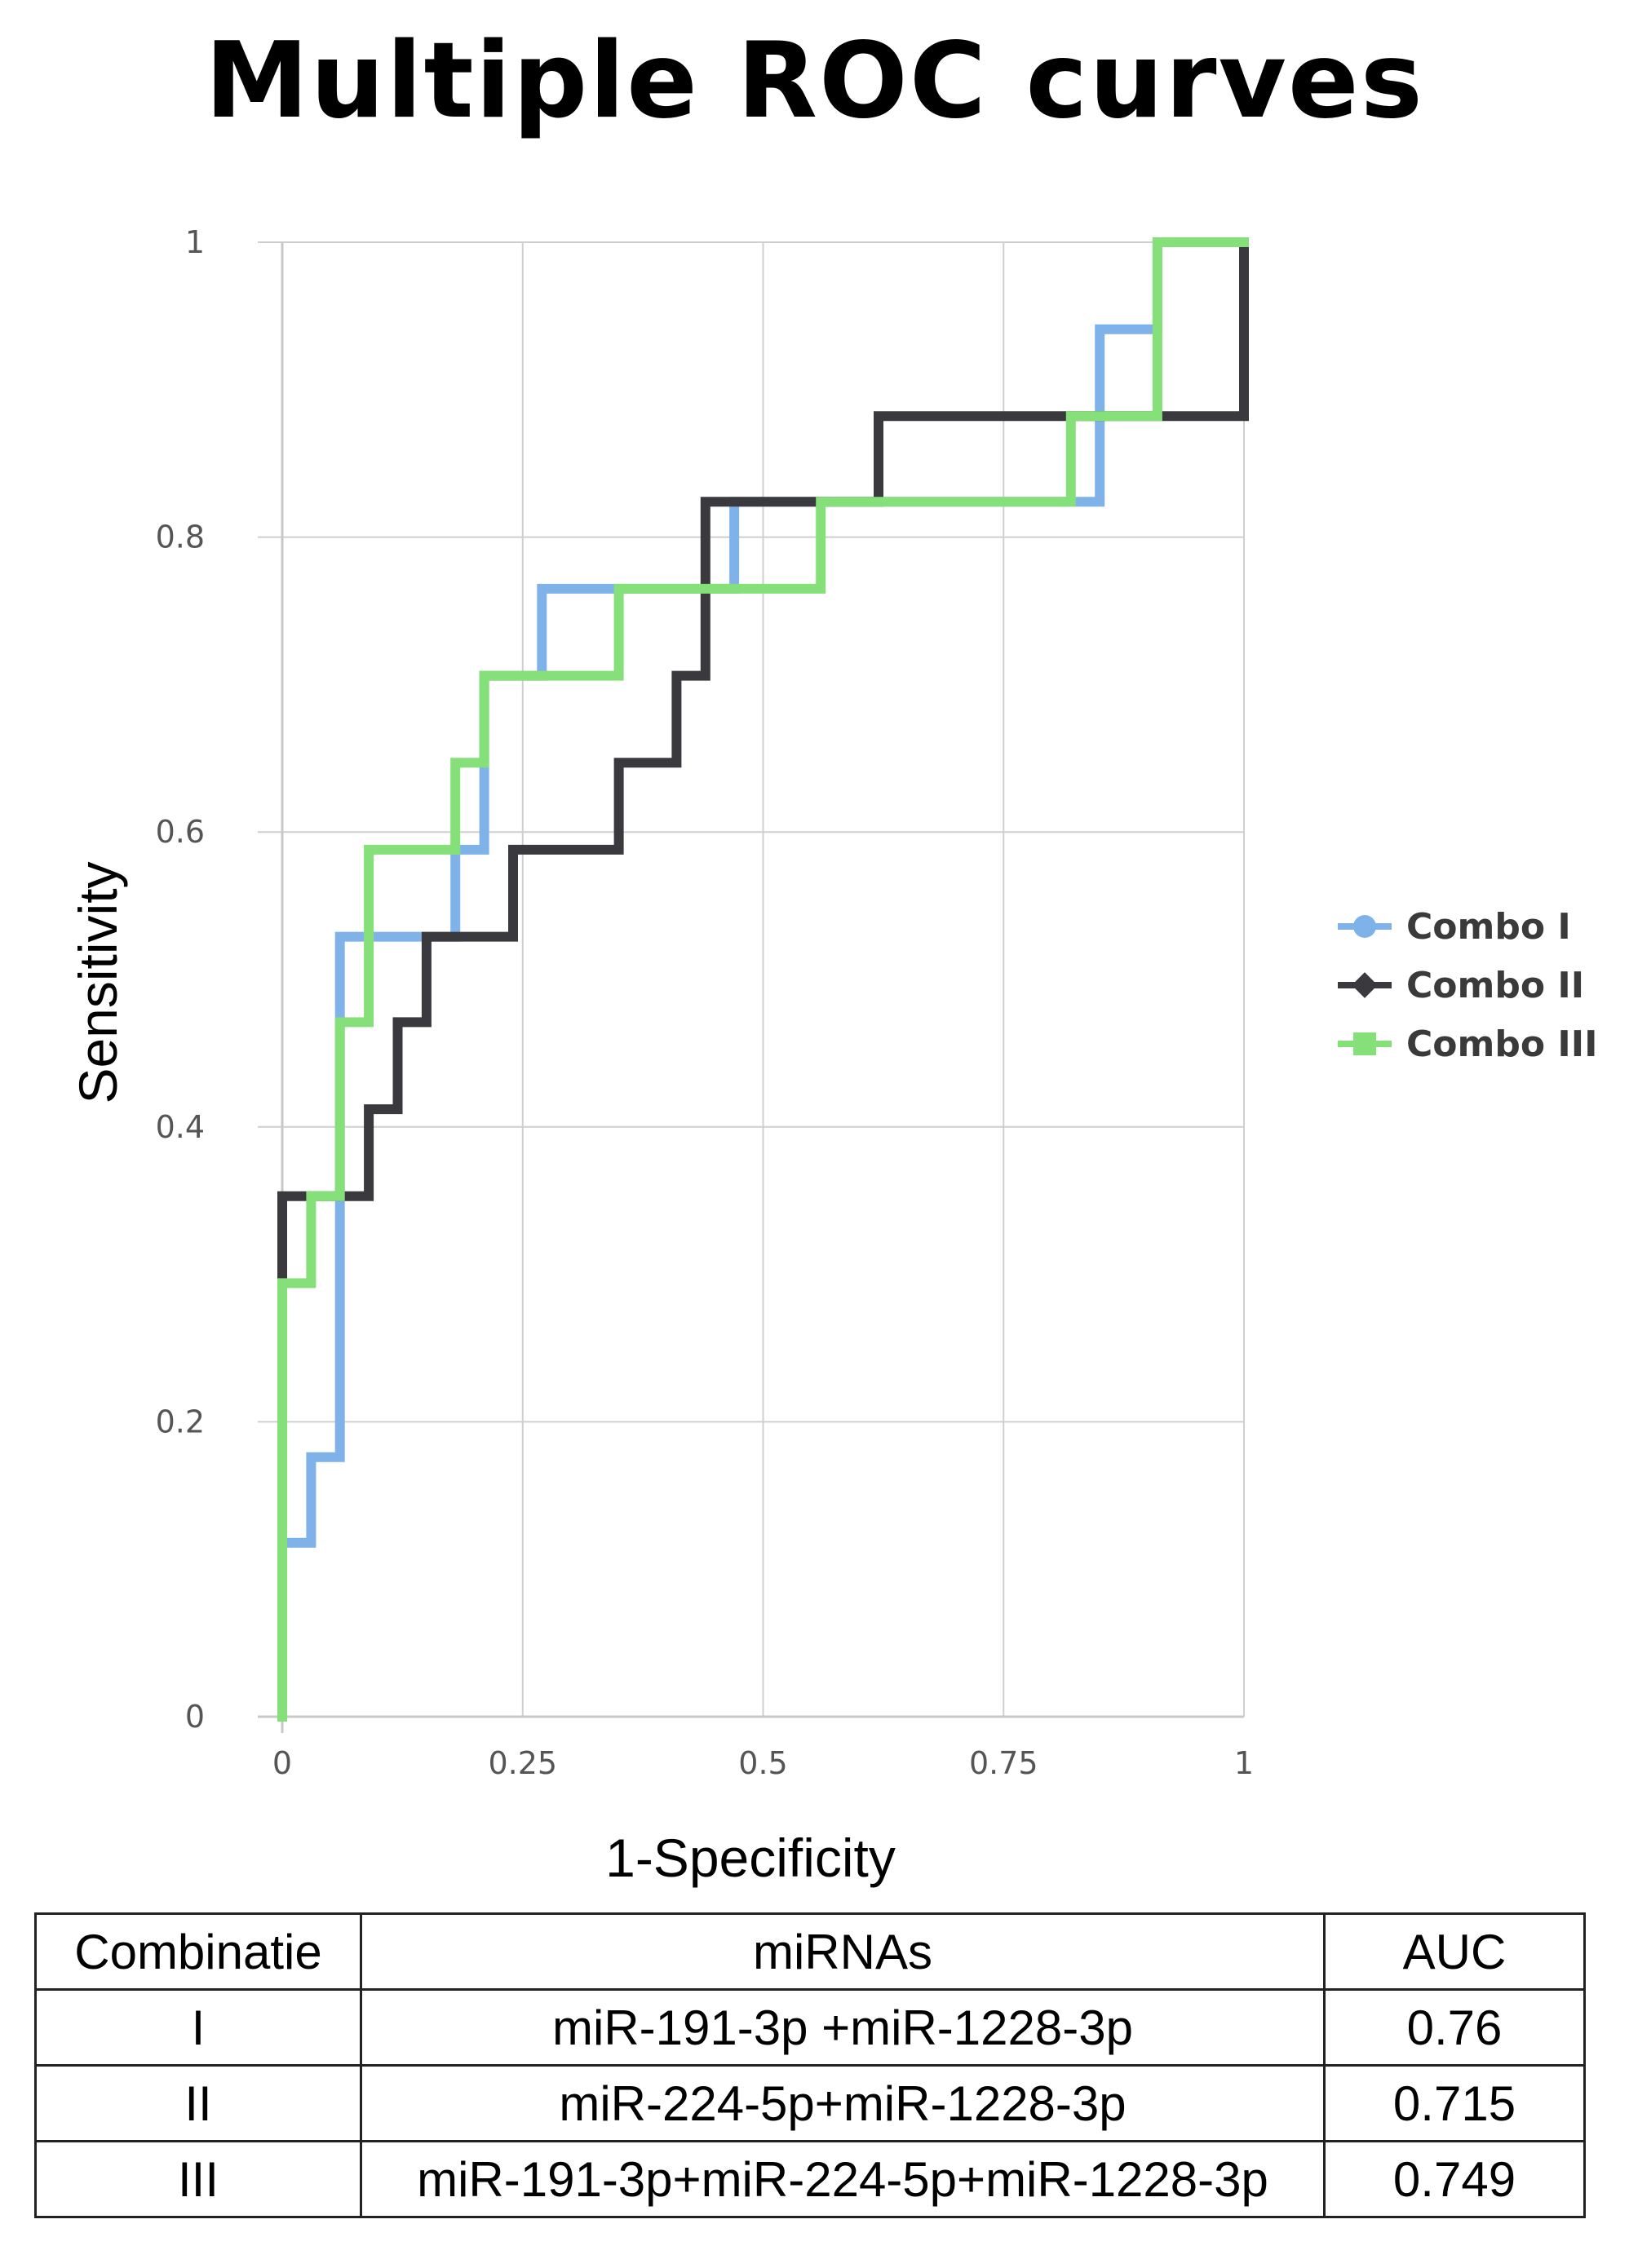 The image size is (1629, 2268). Describe the element at coordinates (843, 2103) in the screenshot. I see `cell-mirnas: miR-224-5p+miR-1228-3p` at that location.